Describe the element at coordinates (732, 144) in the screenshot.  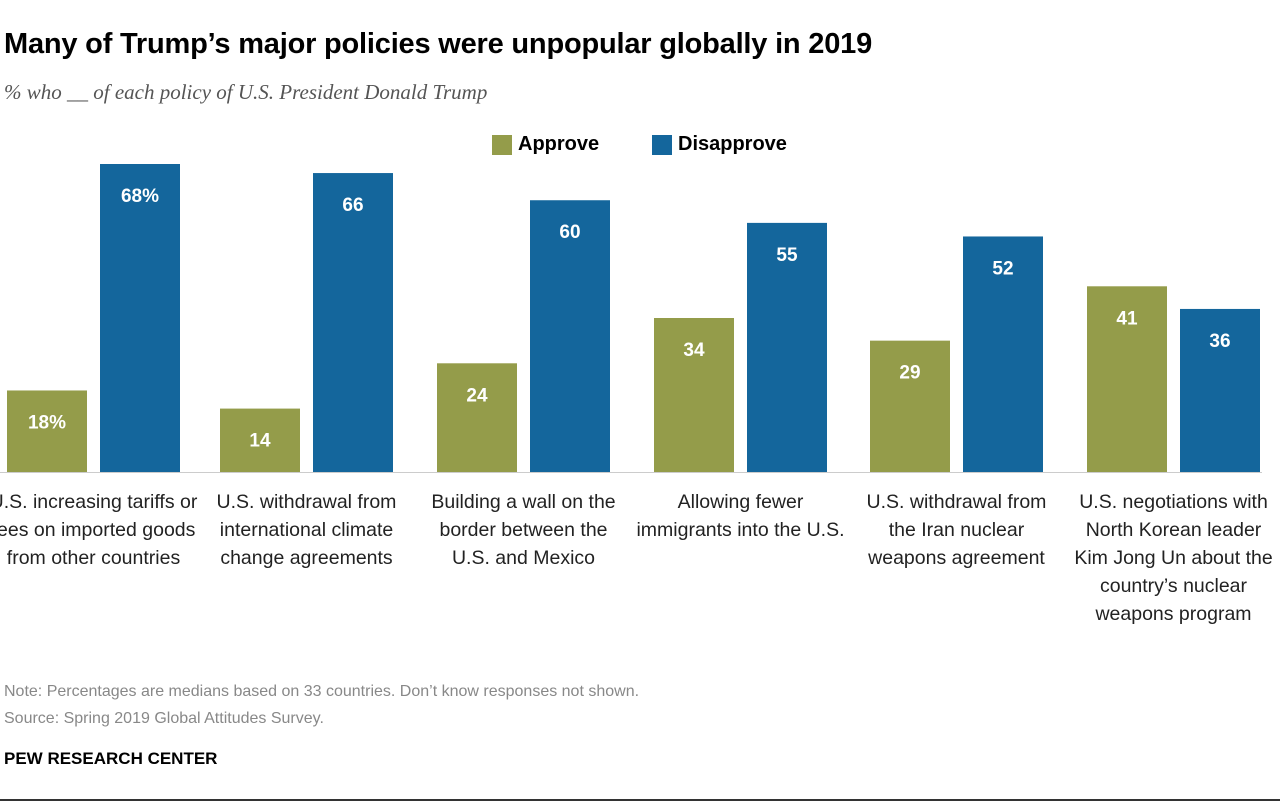
I see `legend-label-disapprove: Disapprove` at that location.